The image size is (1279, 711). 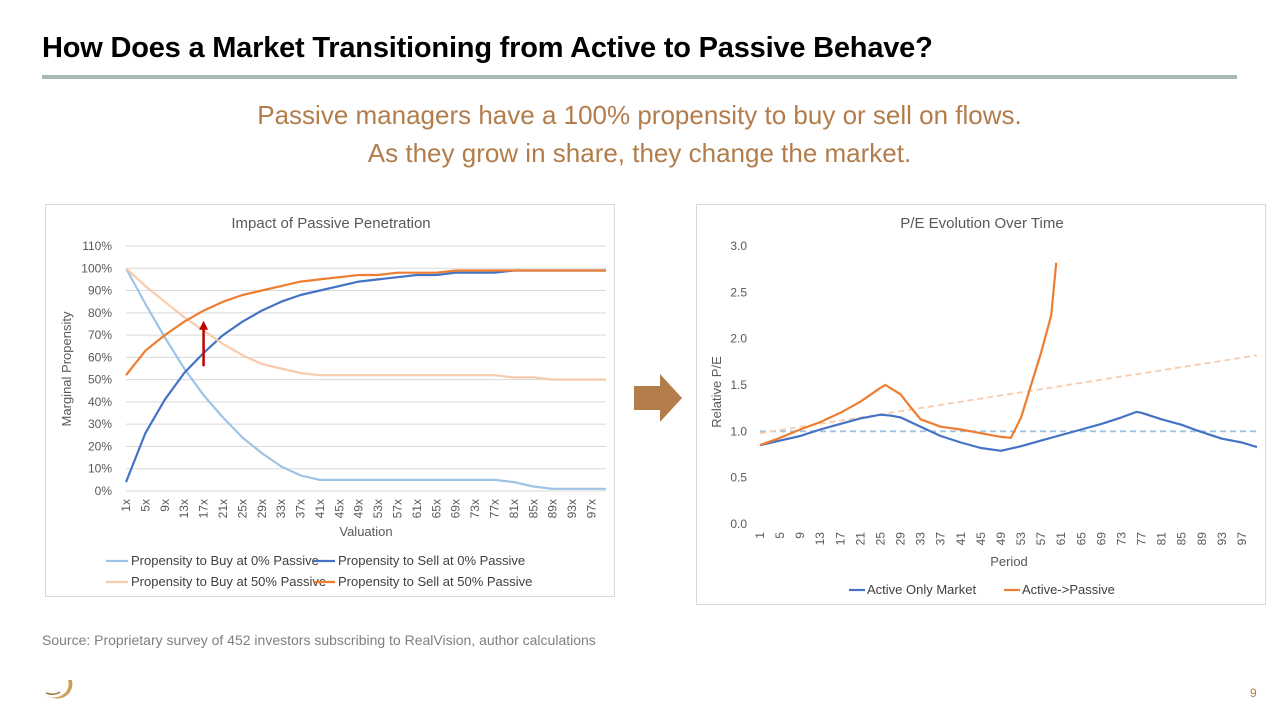 What do you see at coordinates (1021, 539) in the screenshot?
I see `x-tick-label: 53` at bounding box center [1021, 539].